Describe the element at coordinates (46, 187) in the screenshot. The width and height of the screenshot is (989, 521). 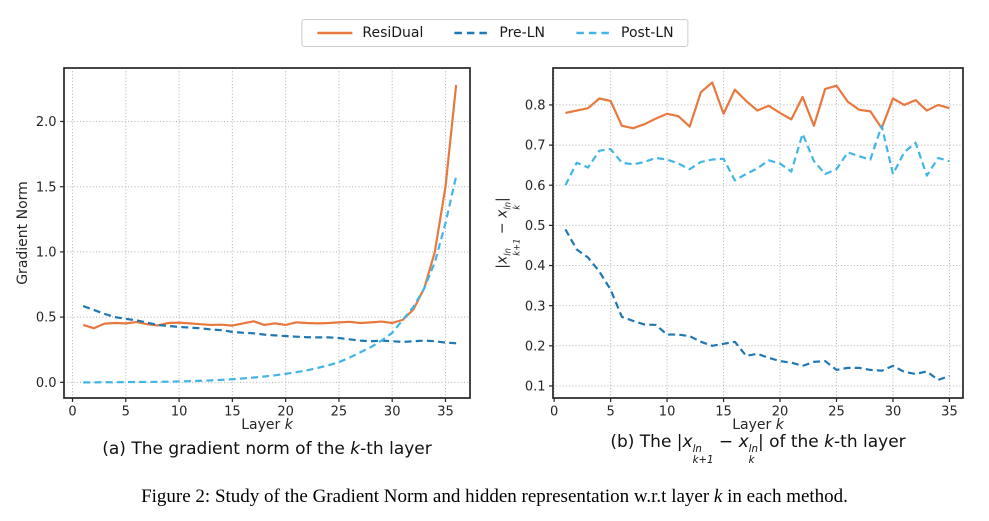
I see `svg-text: 1.5` at that location.